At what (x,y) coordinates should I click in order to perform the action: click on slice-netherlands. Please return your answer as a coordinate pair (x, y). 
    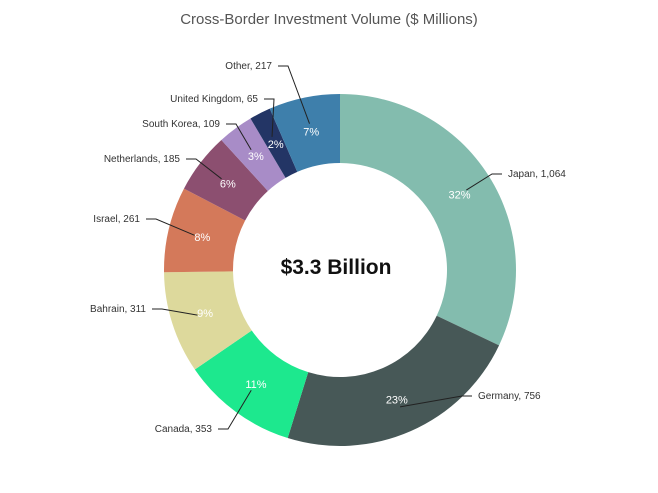
    Looking at the image, I should click on (225, 180).